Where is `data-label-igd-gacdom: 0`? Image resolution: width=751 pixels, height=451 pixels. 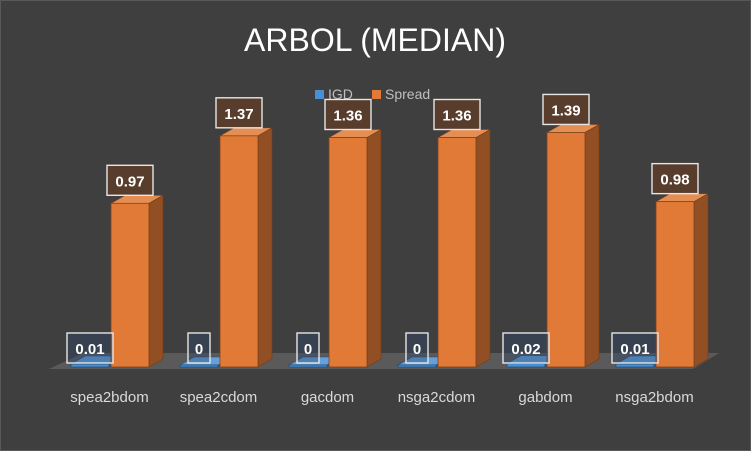
data-label-igd-gacdom: 0 is located at coordinates (308, 348).